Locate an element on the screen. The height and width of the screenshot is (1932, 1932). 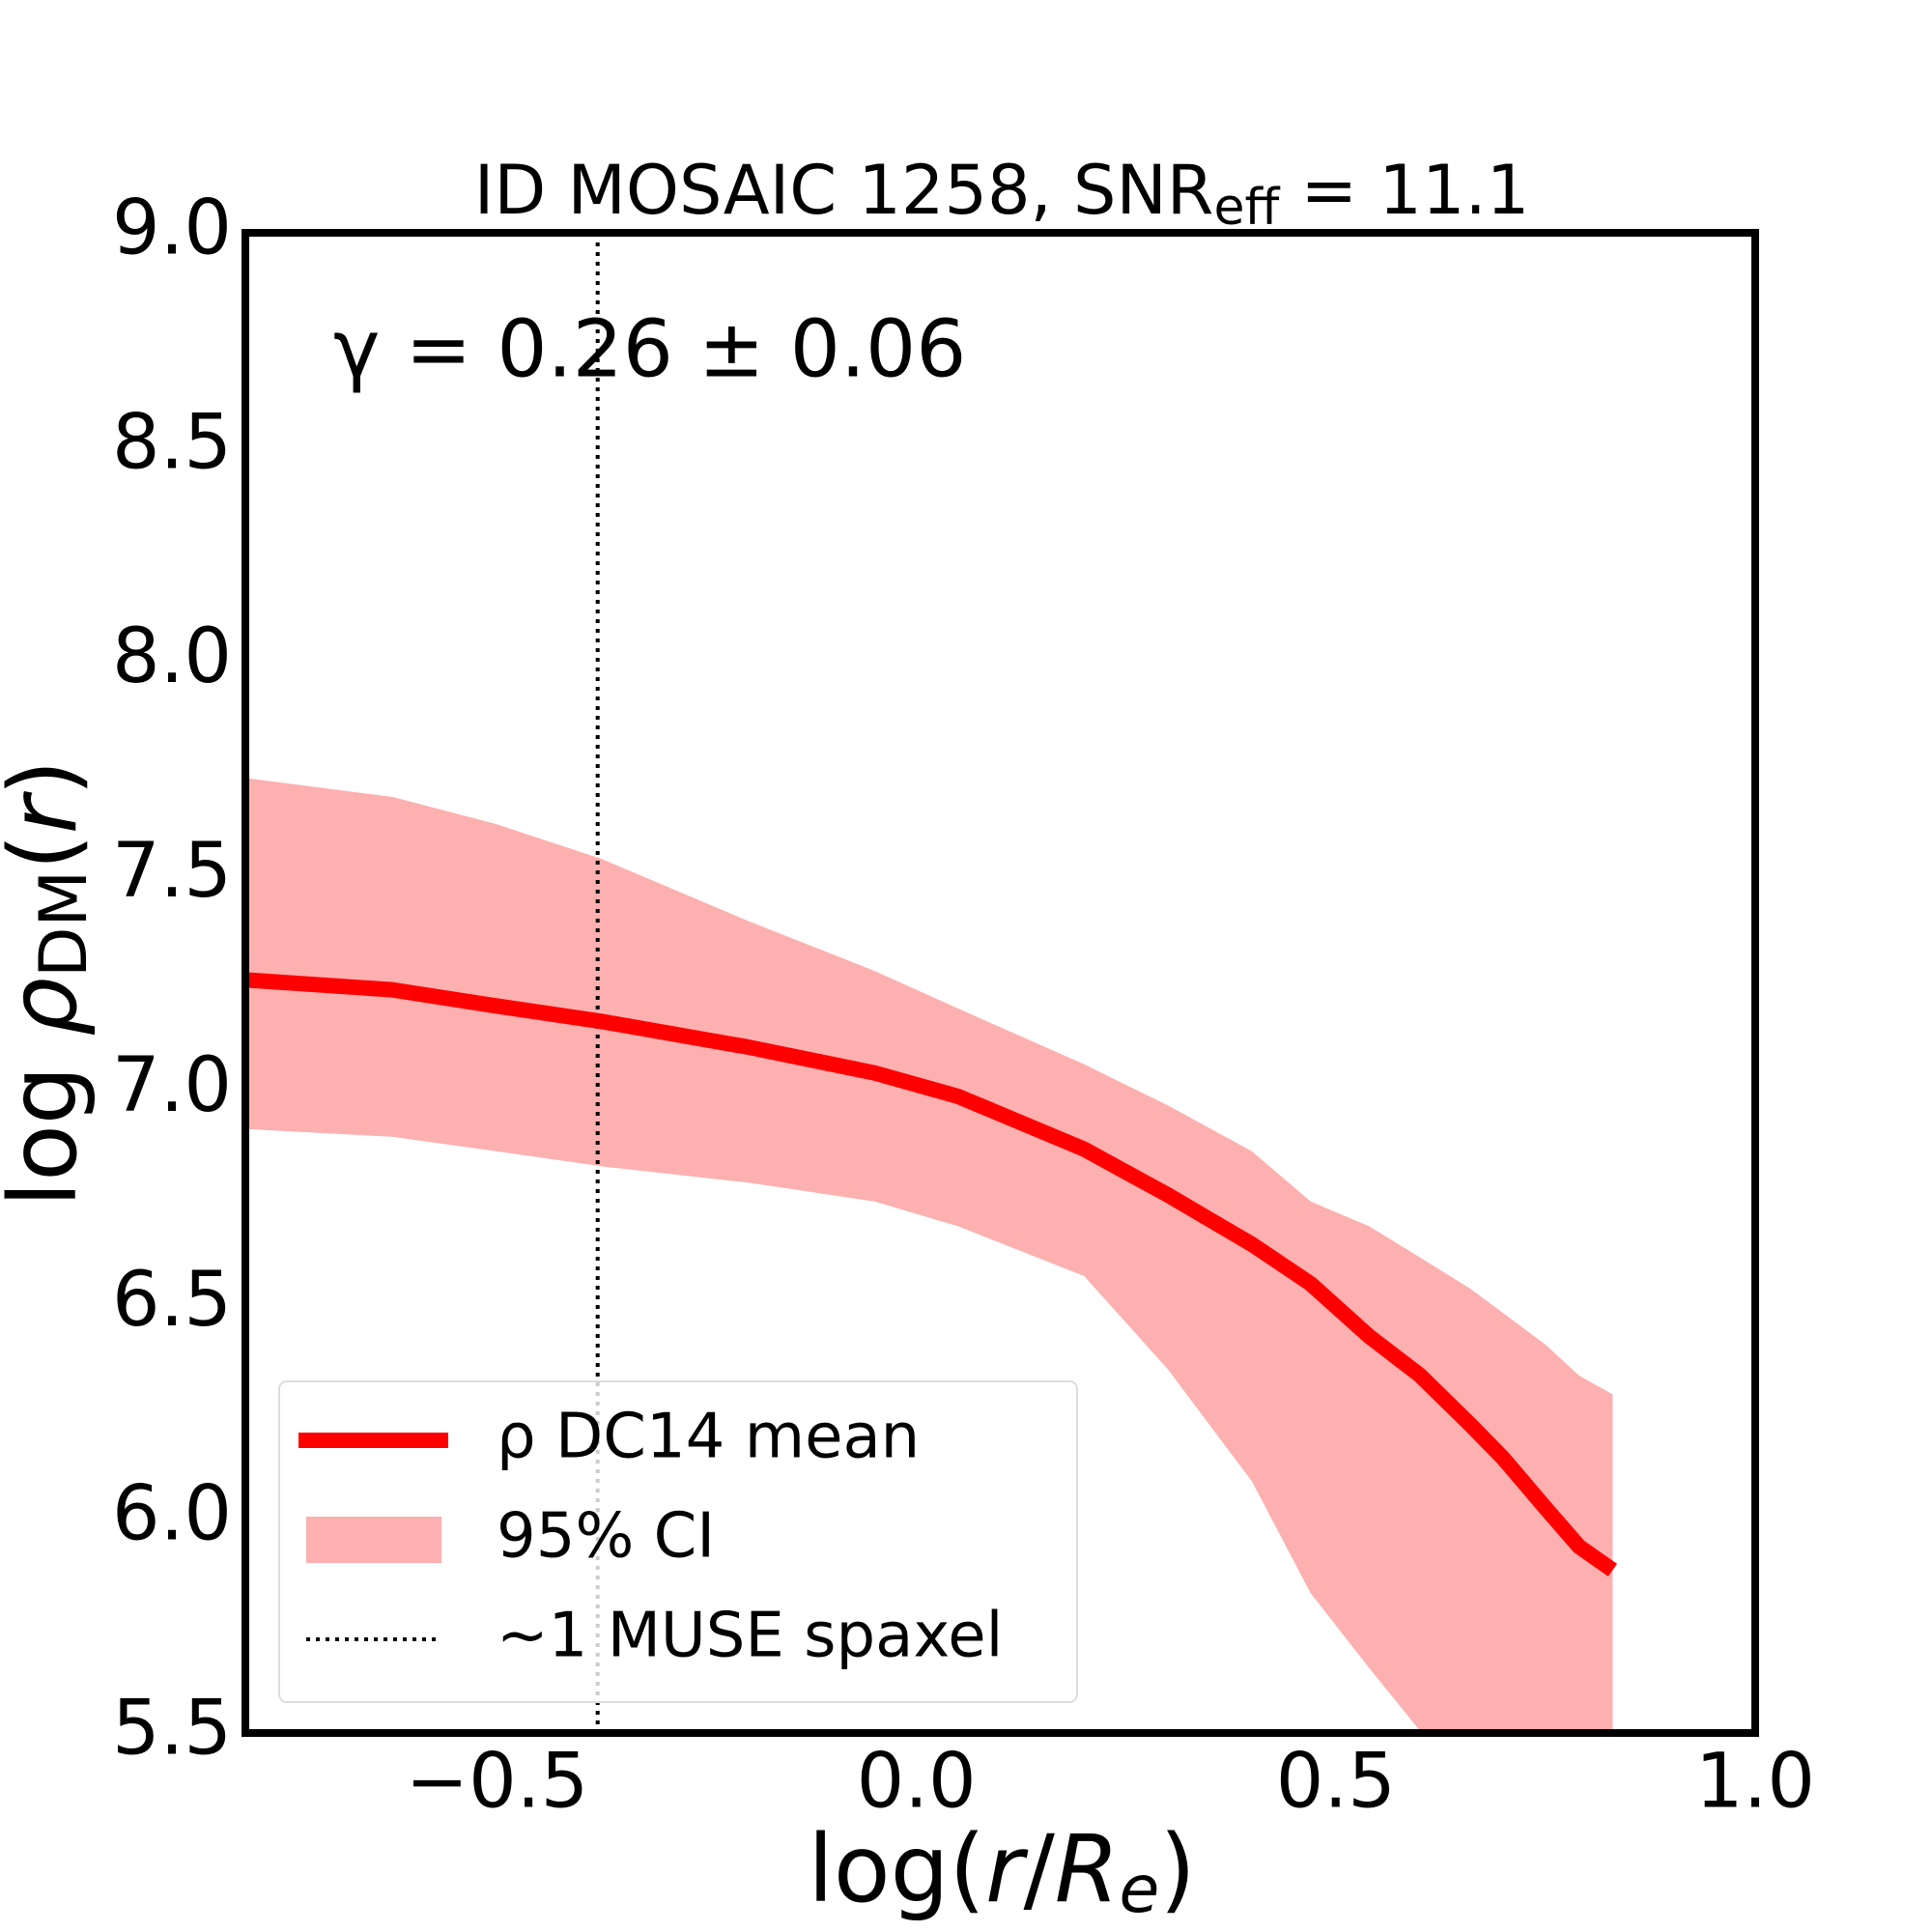
xlabel-part: r is located at coordinates (1007, 1869).